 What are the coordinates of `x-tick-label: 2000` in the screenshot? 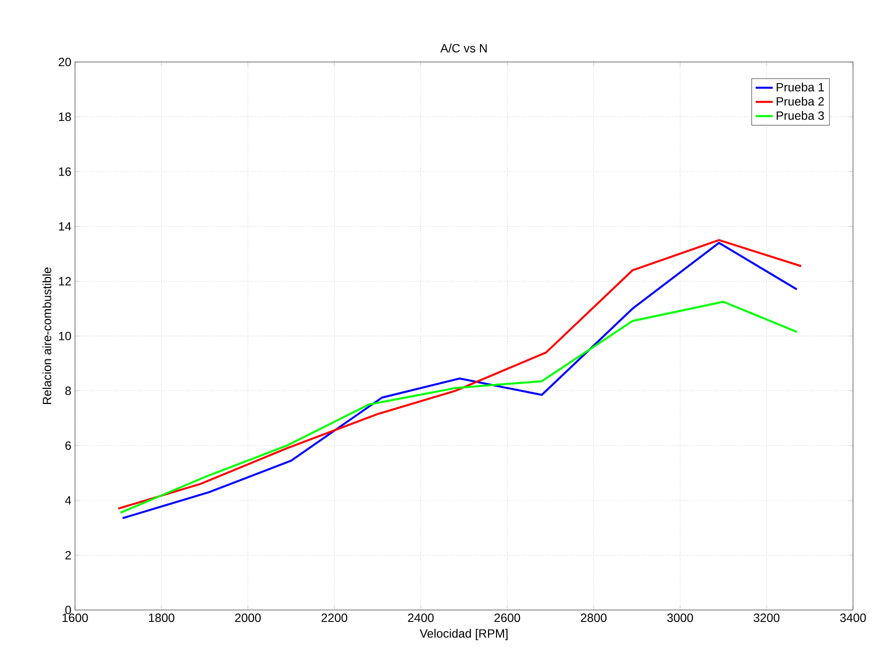 It's located at (248, 618).